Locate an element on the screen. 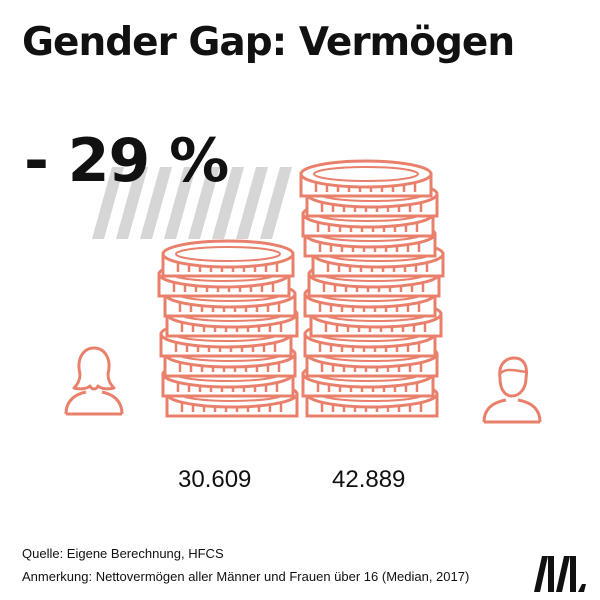 The image size is (600, 600). momentum-logo-icon is located at coordinates (560, 574).